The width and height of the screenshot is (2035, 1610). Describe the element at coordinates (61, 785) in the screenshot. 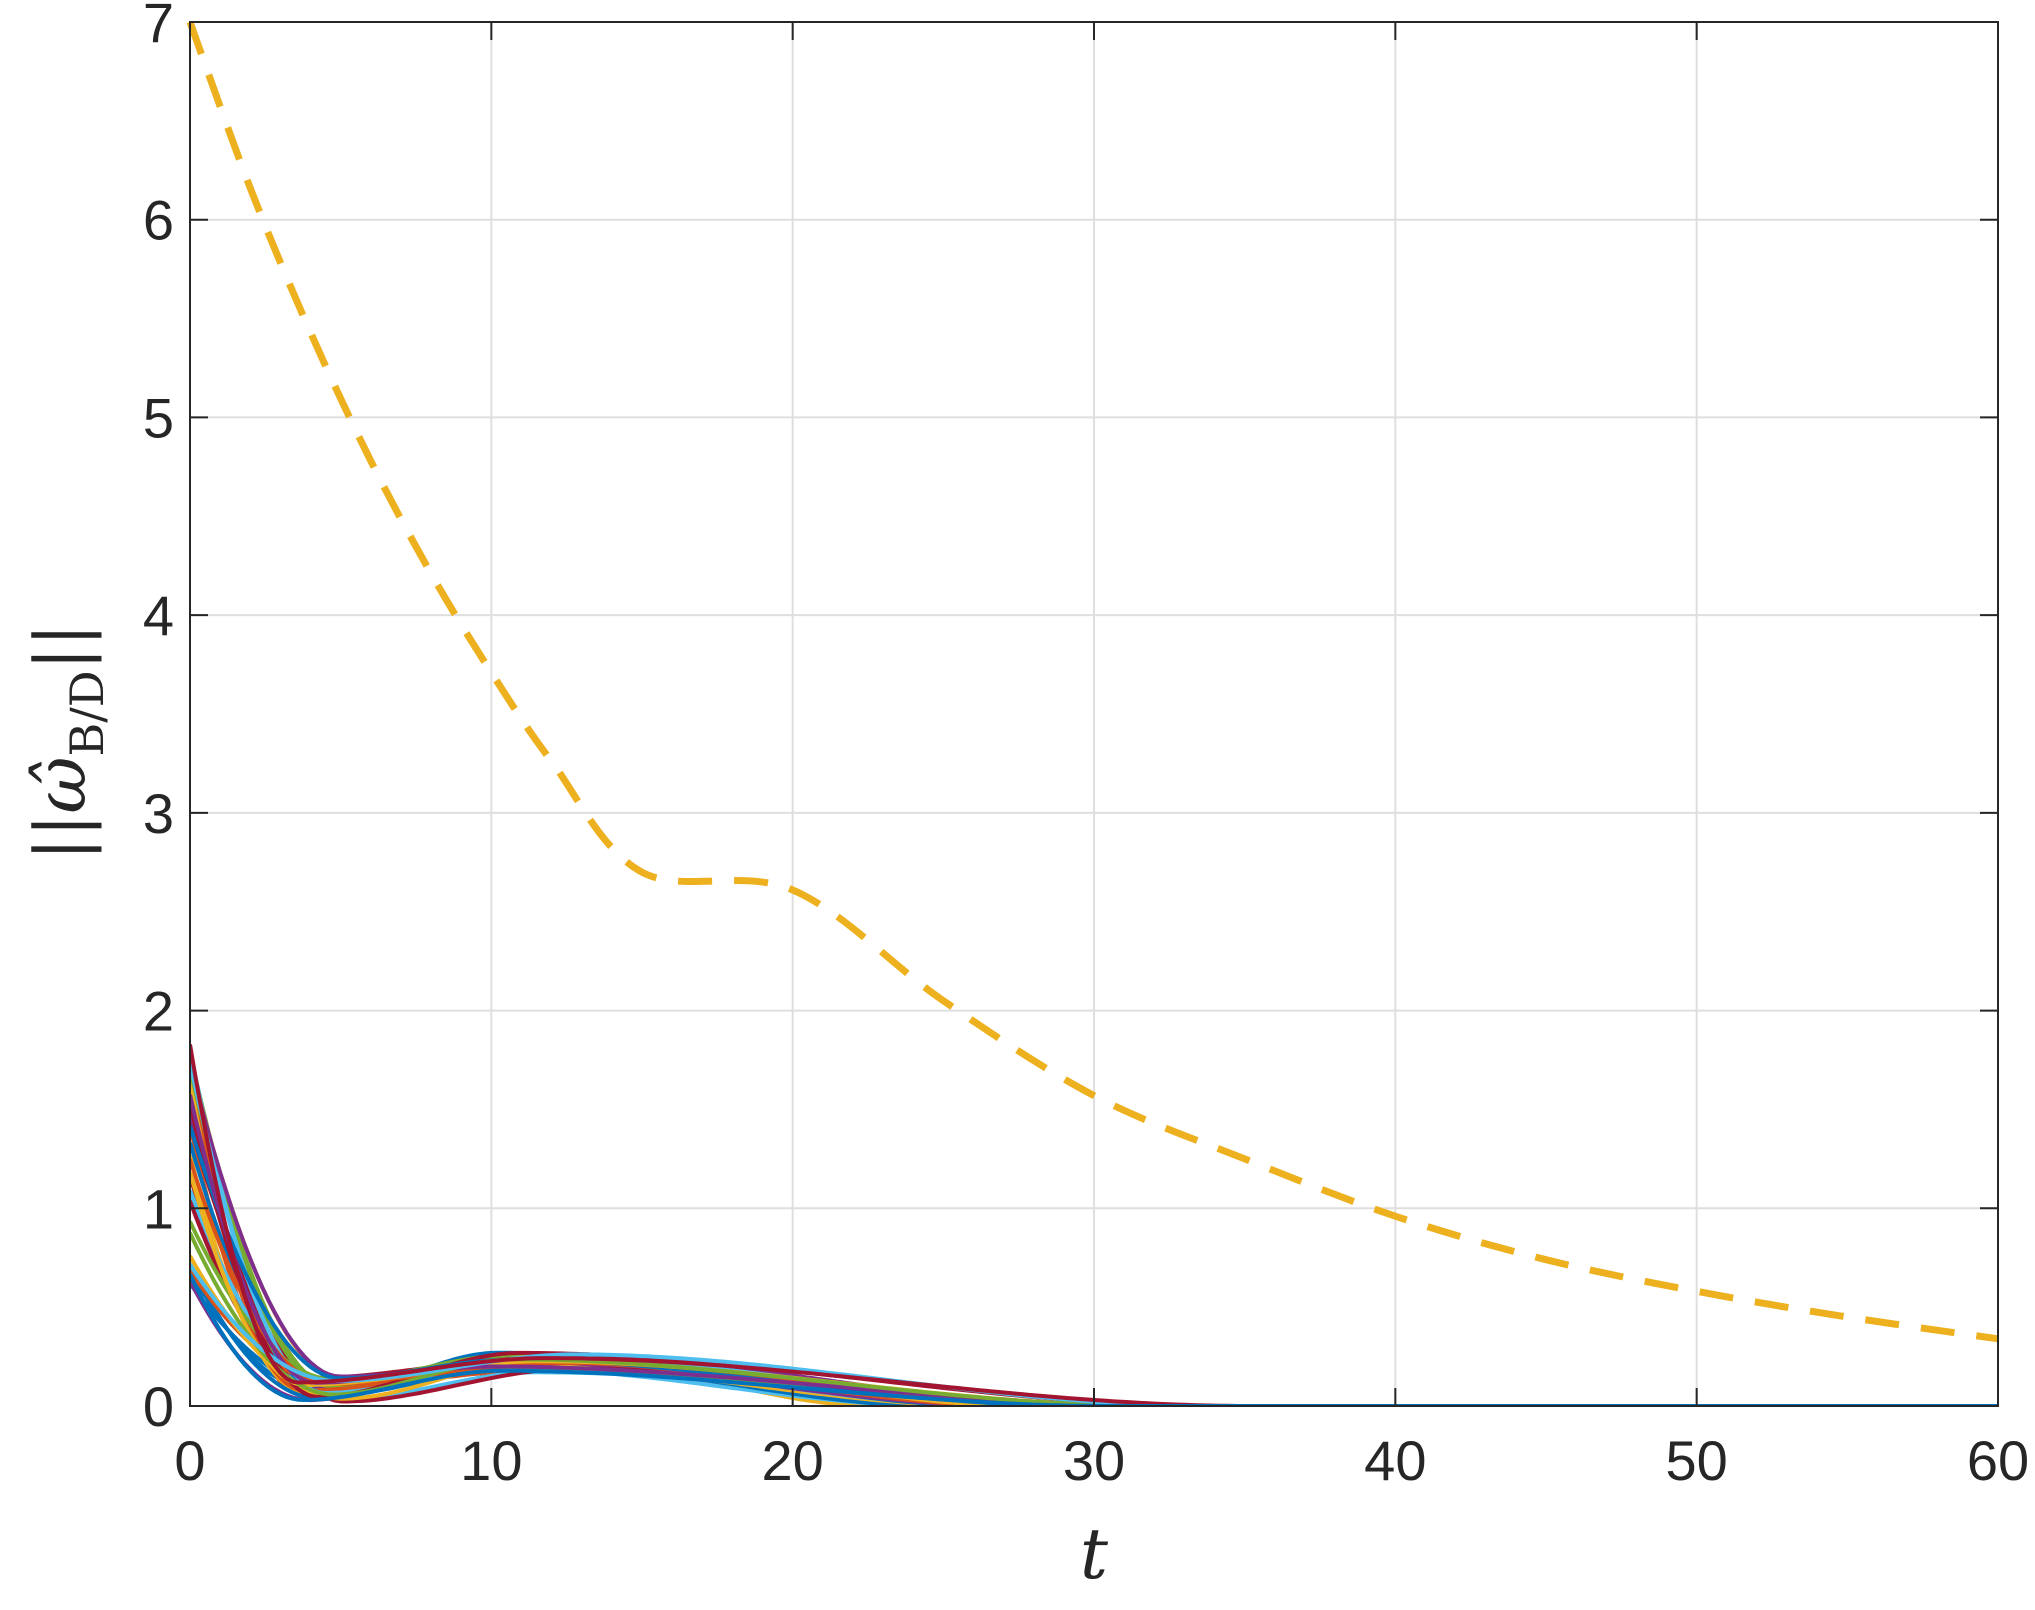

I see `y-axis-label-symbol: ω̂` at that location.